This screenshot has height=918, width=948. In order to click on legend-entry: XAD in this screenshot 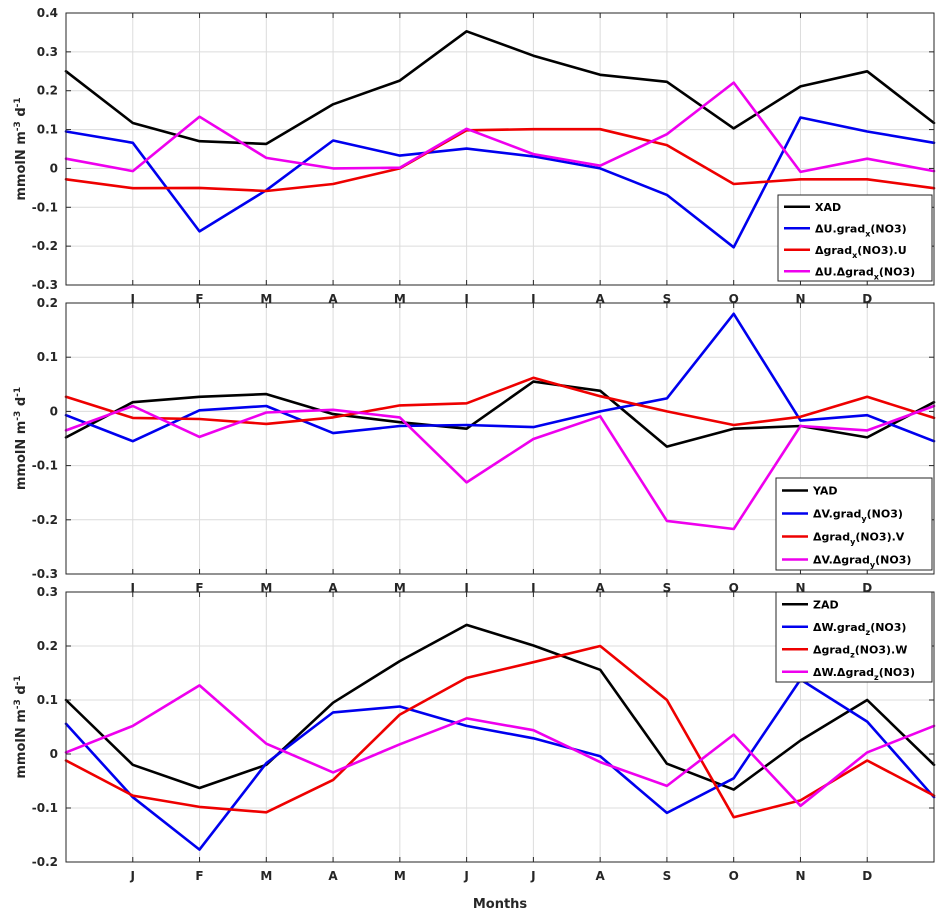, I will do `click(828, 207)`.